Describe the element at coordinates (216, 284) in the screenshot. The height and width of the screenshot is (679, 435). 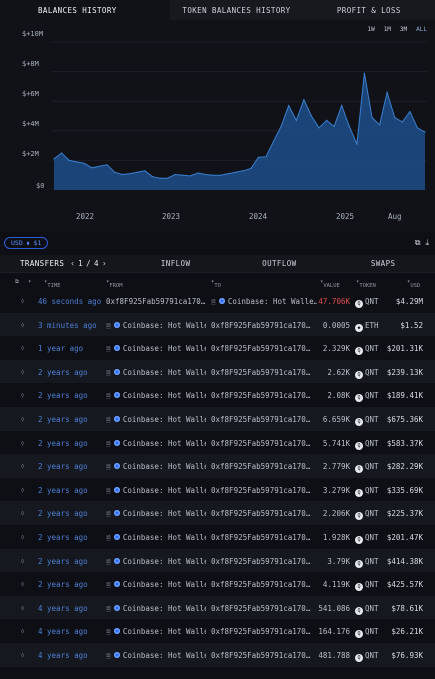
I see `col-to: ▾ TO` at that location.